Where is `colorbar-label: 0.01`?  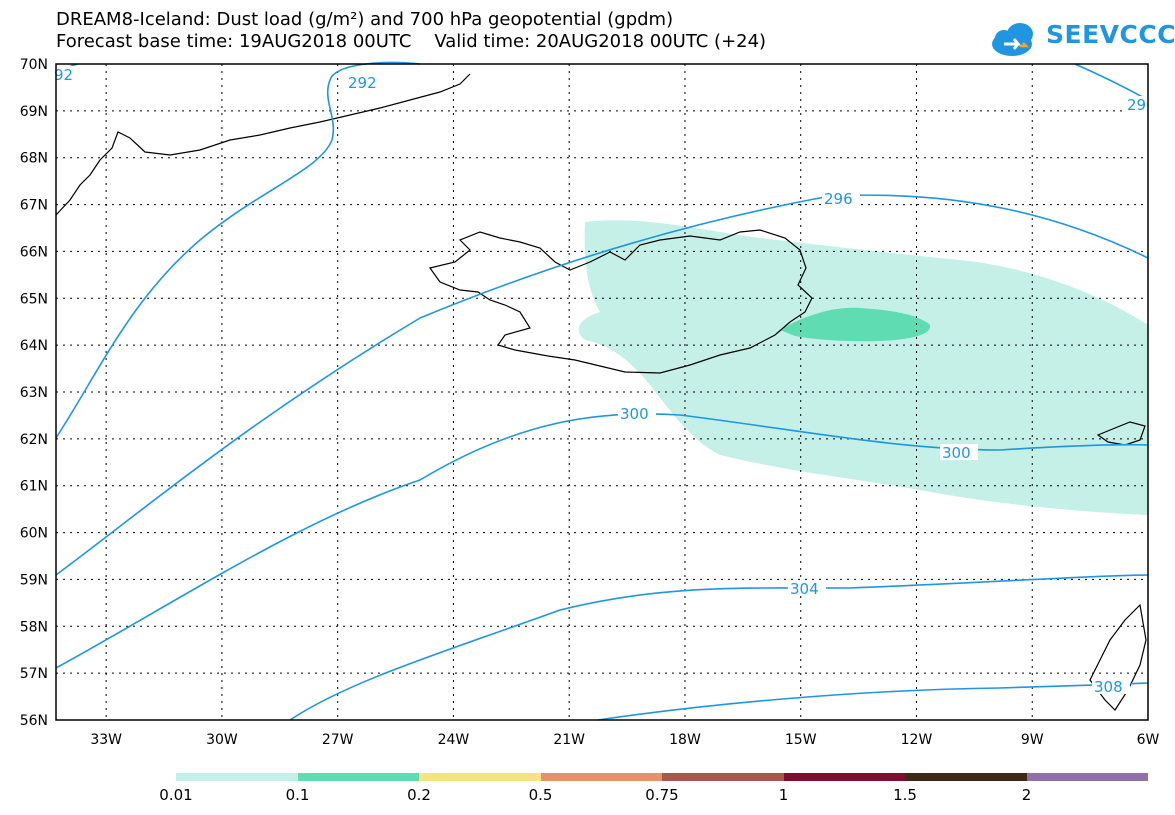
colorbar-label: 0.01 is located at coordinates (176, 795).